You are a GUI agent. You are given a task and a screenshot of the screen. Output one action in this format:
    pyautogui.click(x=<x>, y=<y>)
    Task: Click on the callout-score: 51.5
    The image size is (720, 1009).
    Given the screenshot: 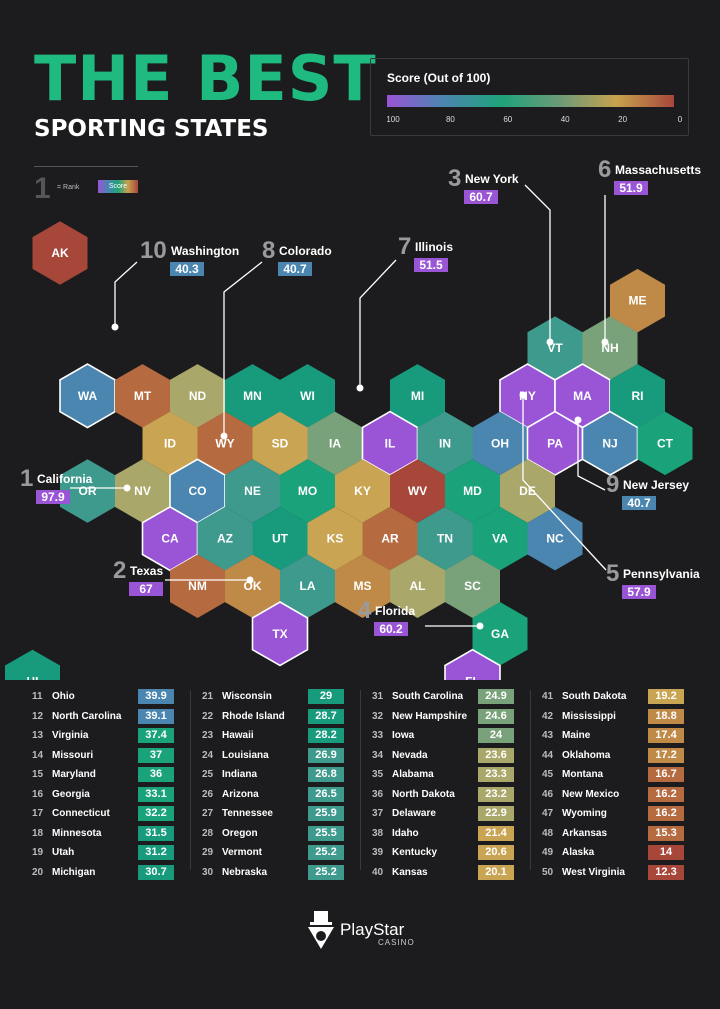 What is the action you would take?
    pyautogui.click(x=431, y=265)
    